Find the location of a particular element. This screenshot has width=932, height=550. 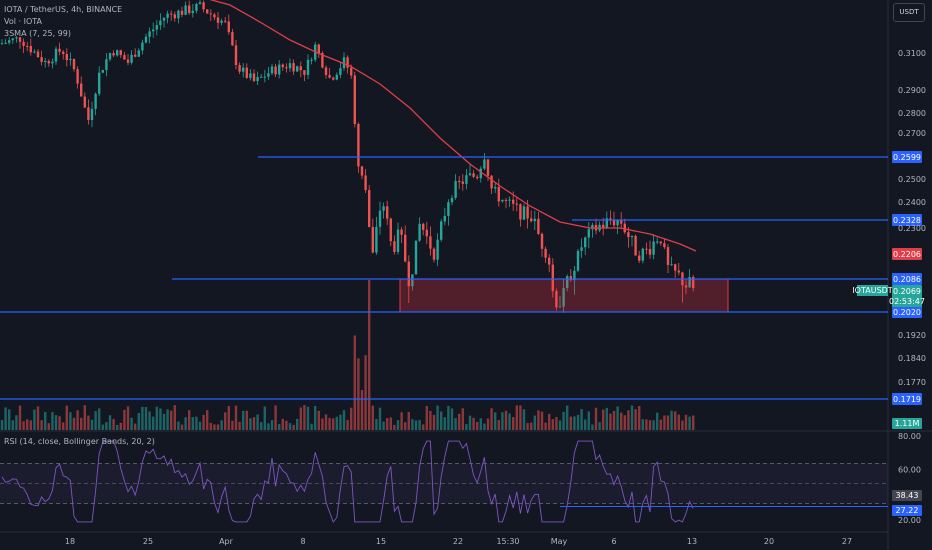

sma-legend: 3SMA (7, 25, 99) is located at coordinates (37, 33).